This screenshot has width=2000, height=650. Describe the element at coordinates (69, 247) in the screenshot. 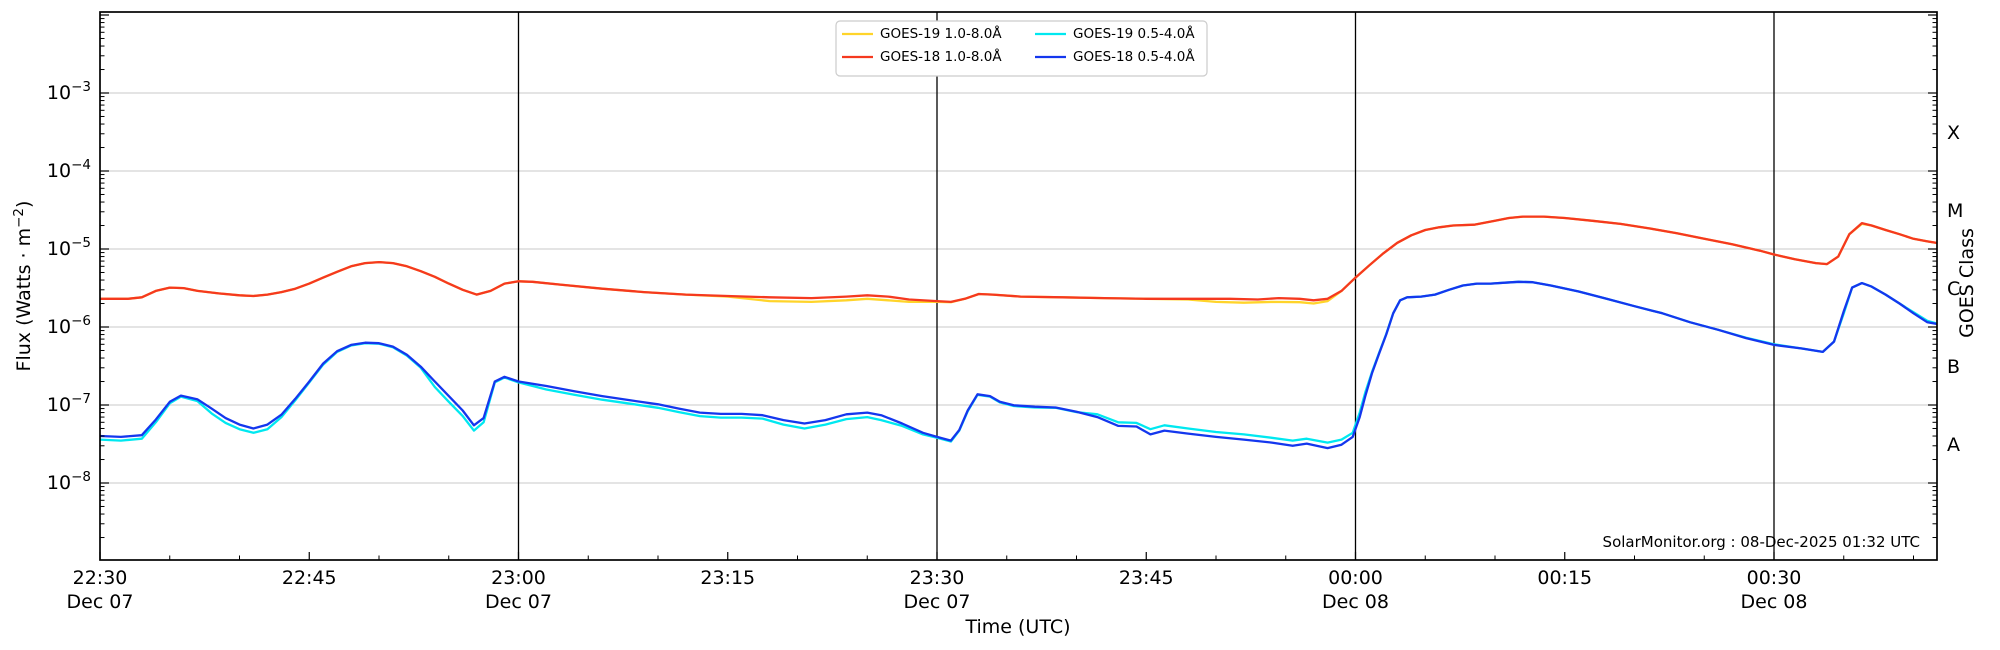

I see `y-tick-label: 10⁻⁵` at that location.